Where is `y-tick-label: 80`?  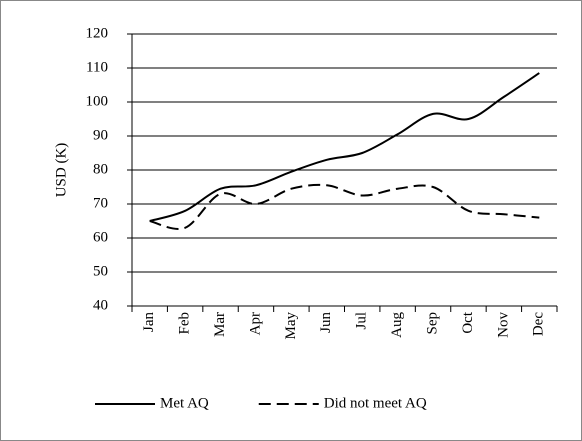 y-tick-label: 80 is located at coordinates (100, 169).